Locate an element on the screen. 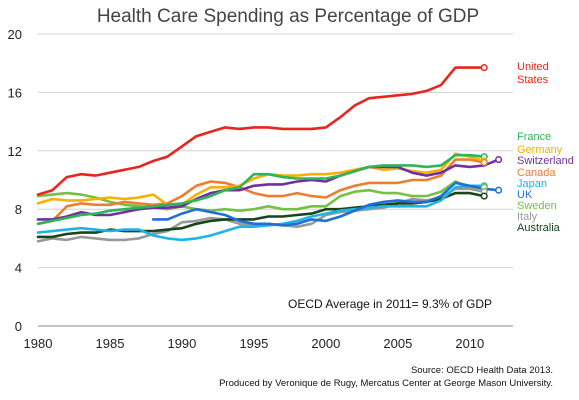 The image size is (579, 400). end-marker-canada is located at coordinates (484, 162).